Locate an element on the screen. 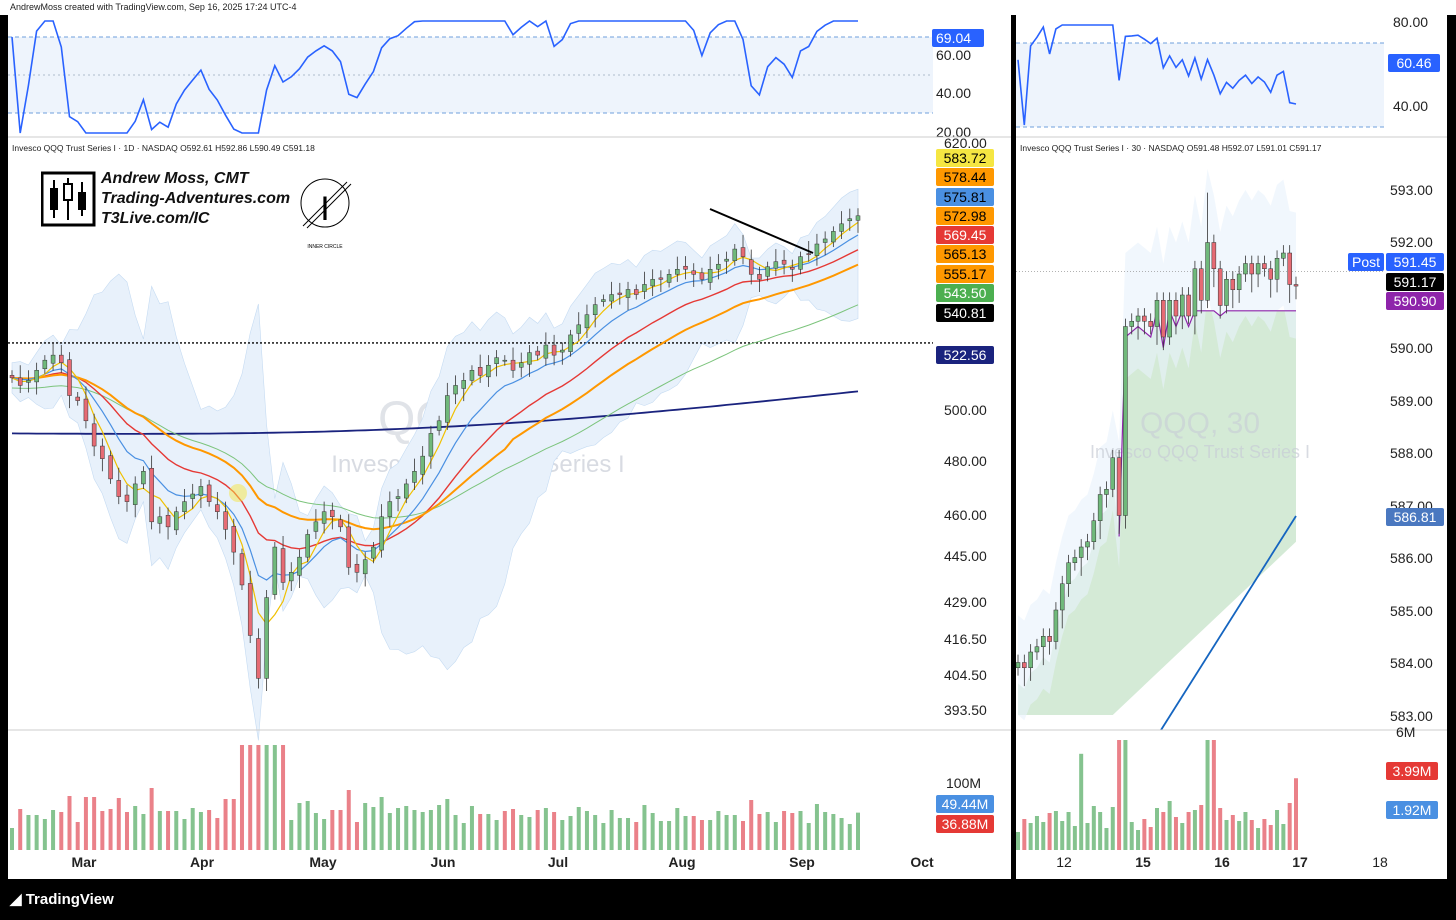 The width and height of the screenshot is (1456, 920). green-ma-line is located at coordinates (435, 411).